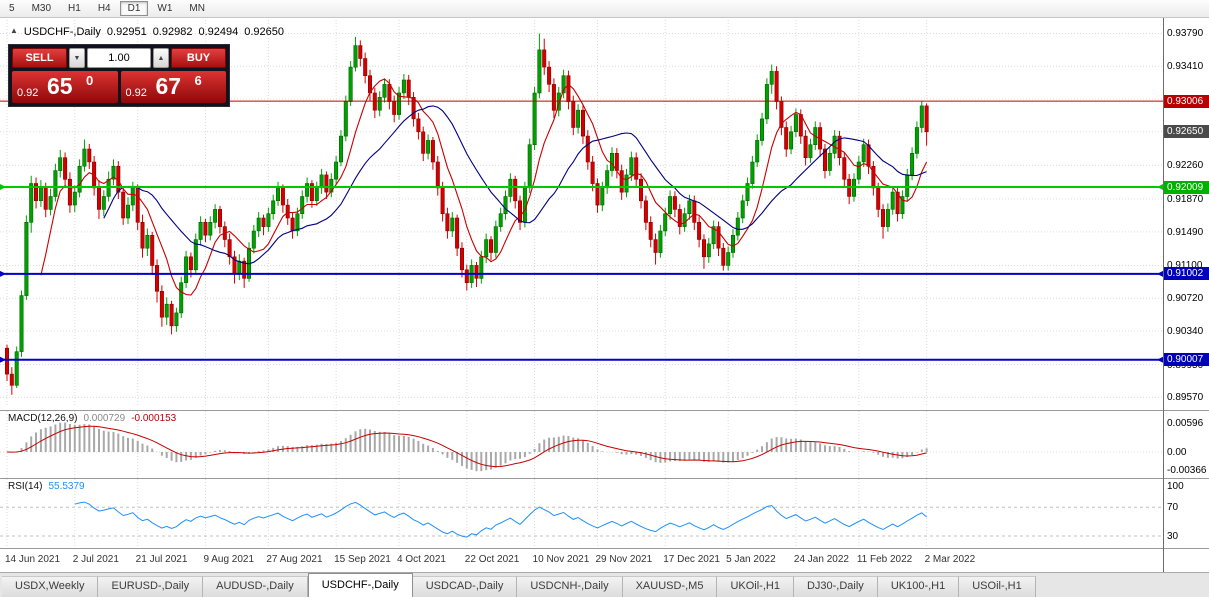  I want to click on chevron-down-icon: ▼, so click(77, 58).